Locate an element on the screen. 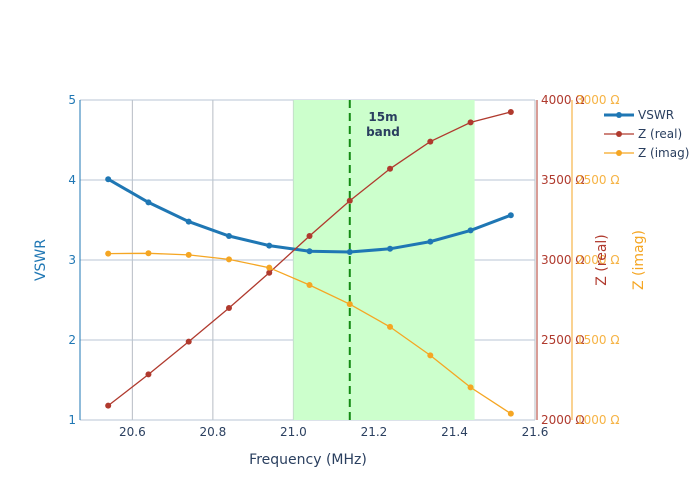 This screenshot has height=500, width=700. legend-label-real: Z (real) is located at coordinates (660, 134).